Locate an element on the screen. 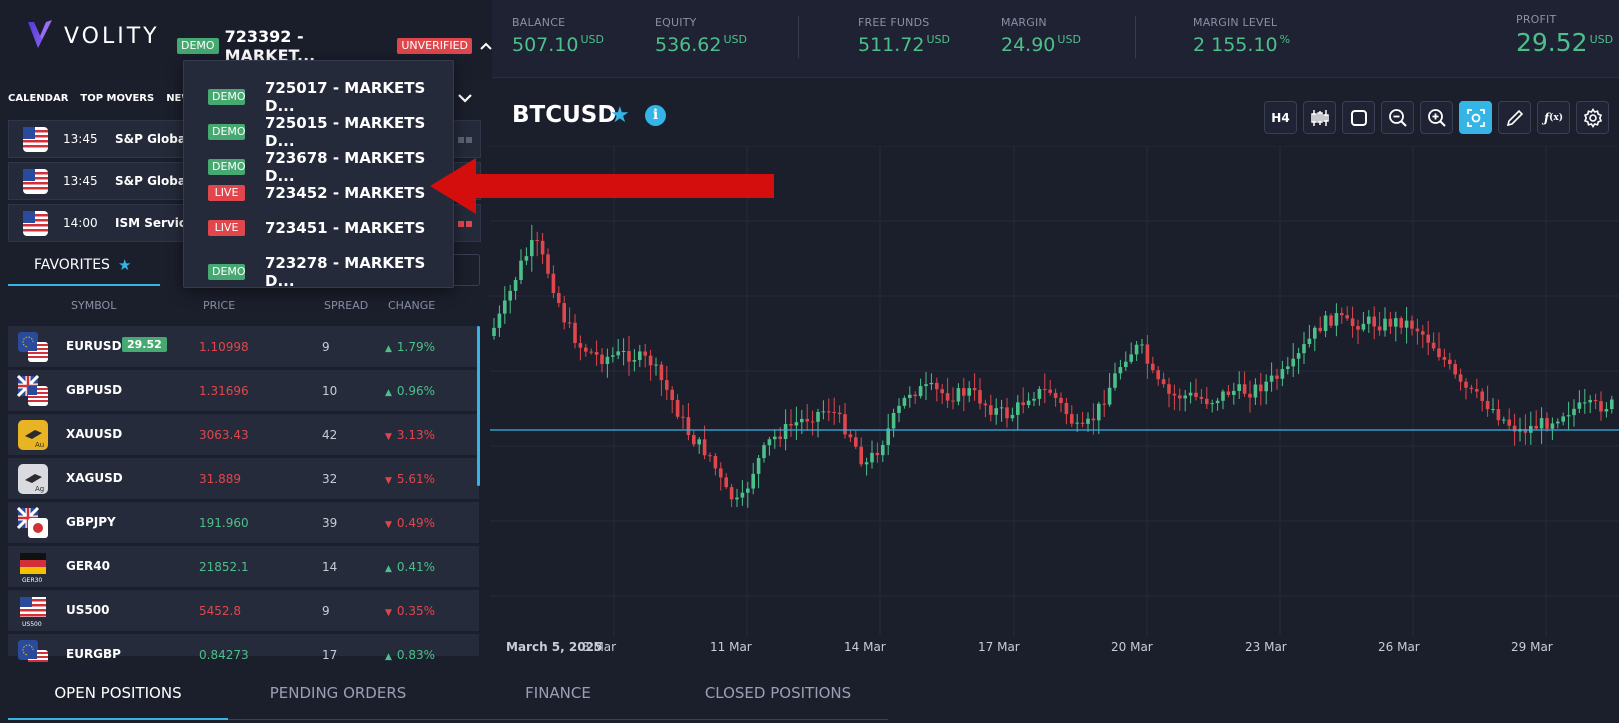 Image resolution: width=1619 pixels, height=723 pixels. timeframe-button: H4 is located at coordinates (1280, 117).